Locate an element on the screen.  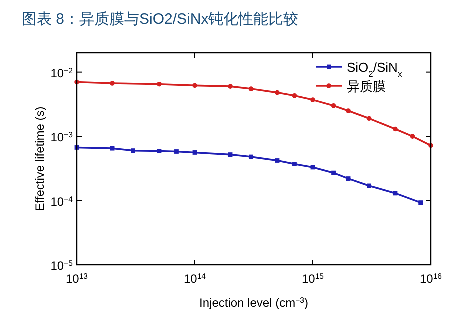
x-tick-label: 10$^{16}$ is located at coordinates (431, 279).